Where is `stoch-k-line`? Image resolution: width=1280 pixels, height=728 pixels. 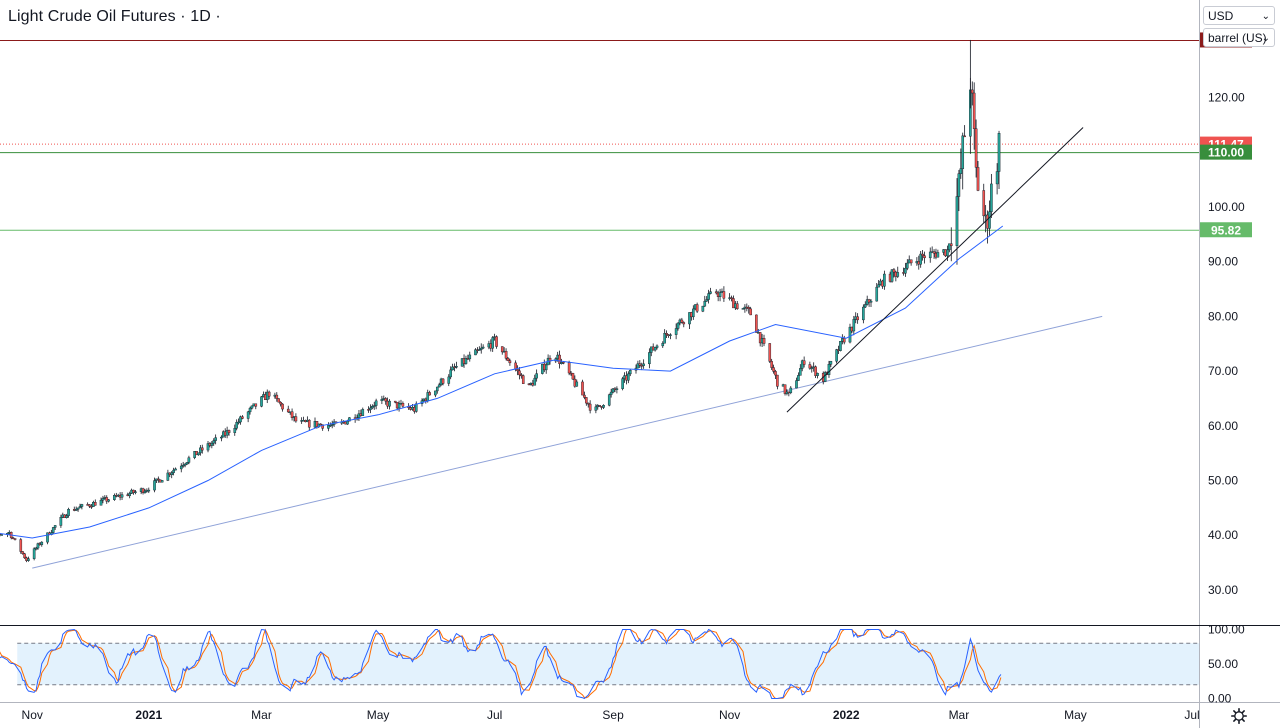
stoch-k-line is located at coordinates (501, 664).